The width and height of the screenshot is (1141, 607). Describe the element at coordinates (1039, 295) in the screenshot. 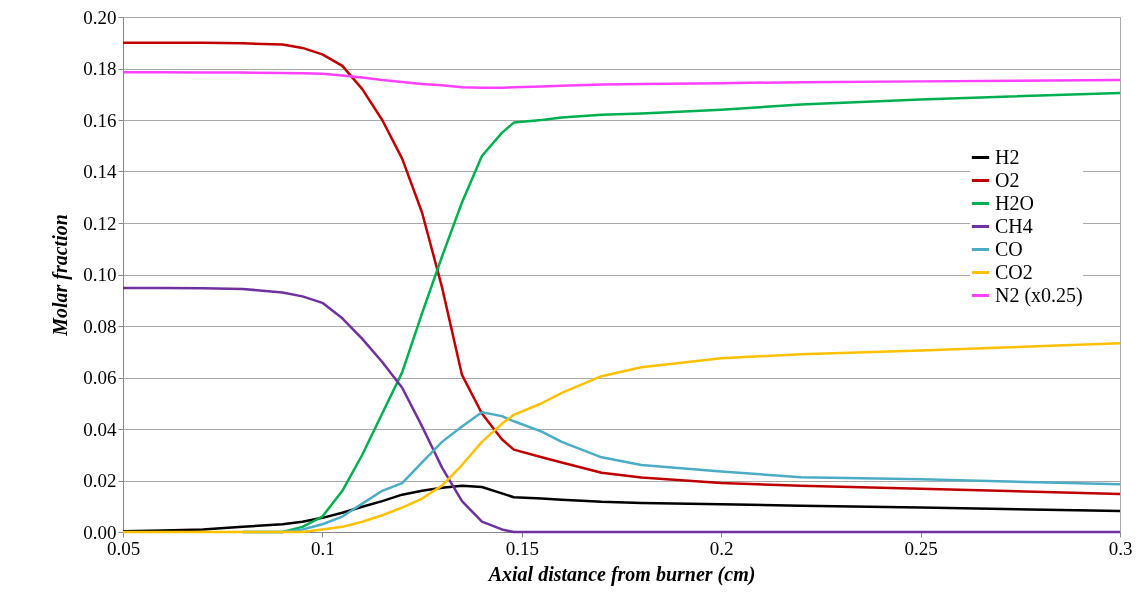

I see `legend-label: N2 (x0.25)` at that location.